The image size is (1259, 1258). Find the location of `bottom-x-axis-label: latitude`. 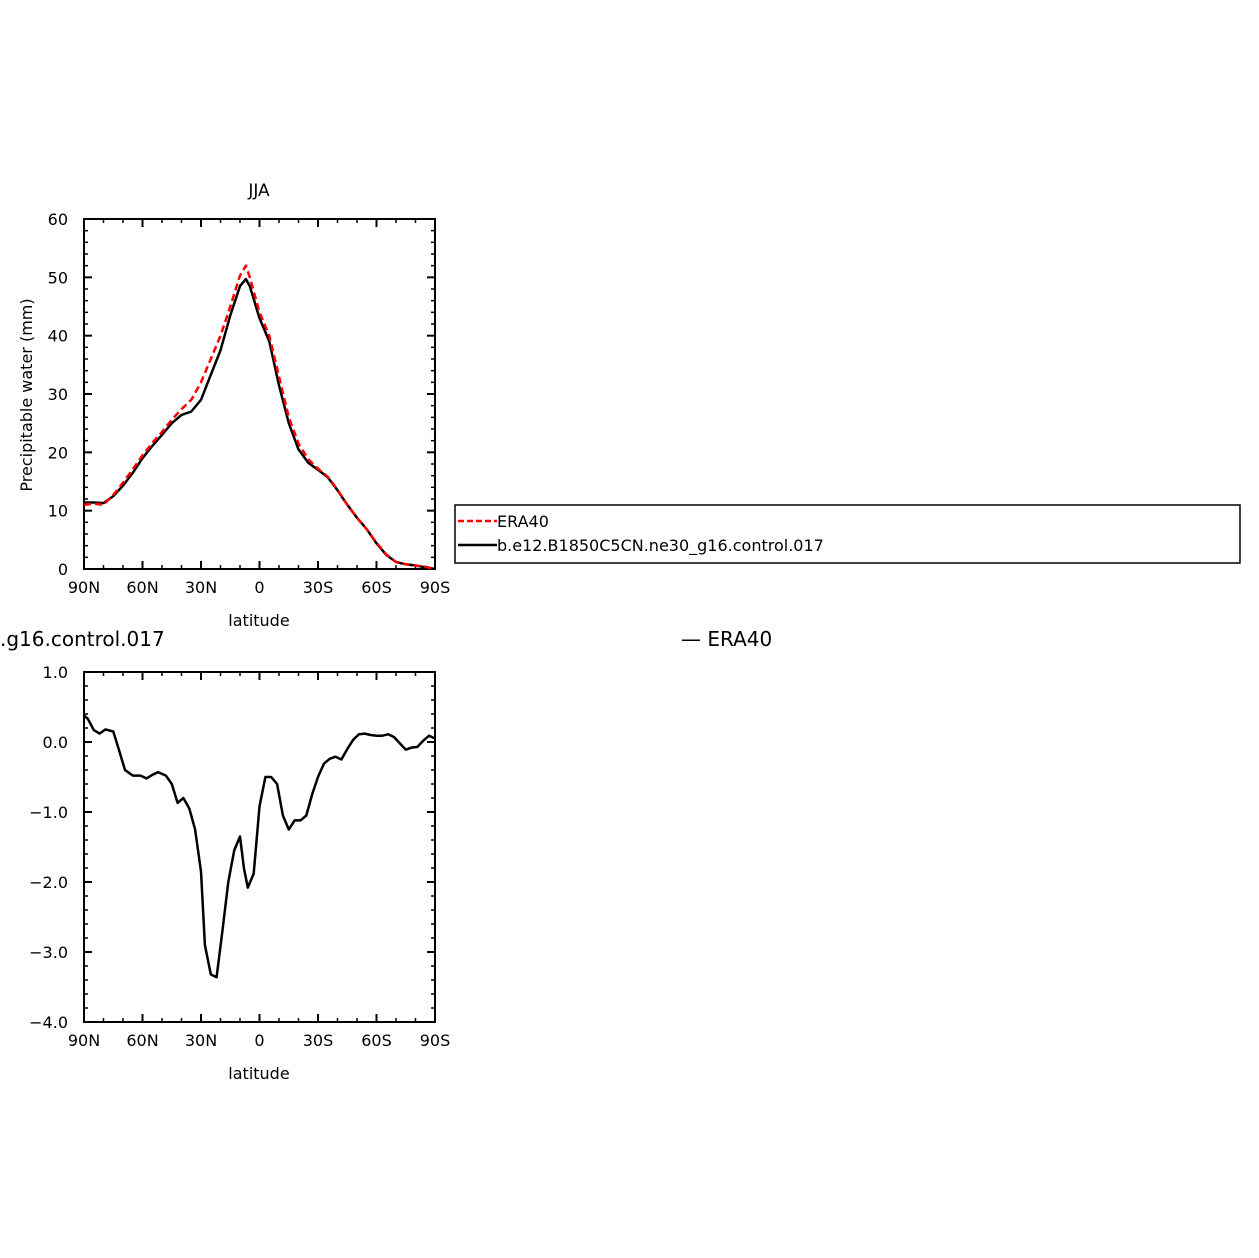

bottom-x-axis-label: latitude is located at coordinates (258, 1073).